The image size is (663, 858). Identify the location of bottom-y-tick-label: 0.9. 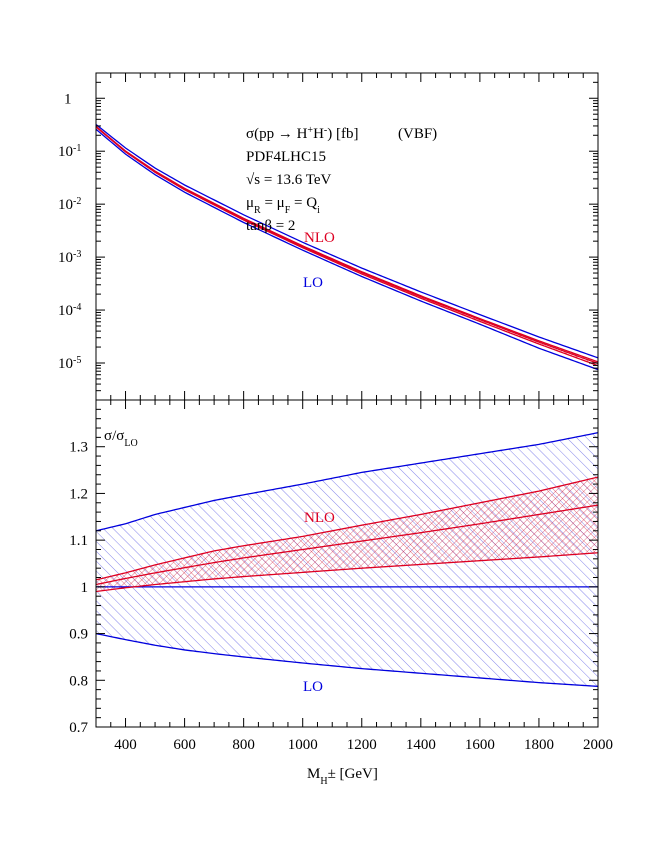
(78, 635).